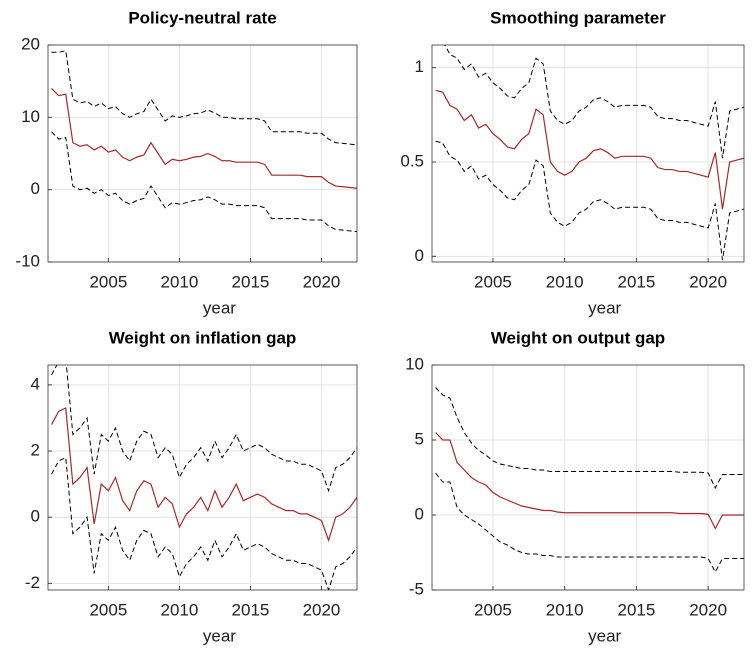  I want to click on y-tick-label: -5, so click(416, 588).